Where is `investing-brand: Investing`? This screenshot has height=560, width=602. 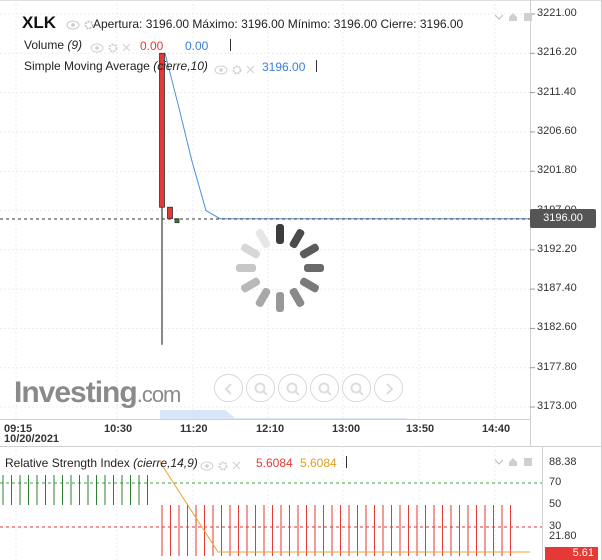
investing-brand: Investing is located at coordinates (76, 392).